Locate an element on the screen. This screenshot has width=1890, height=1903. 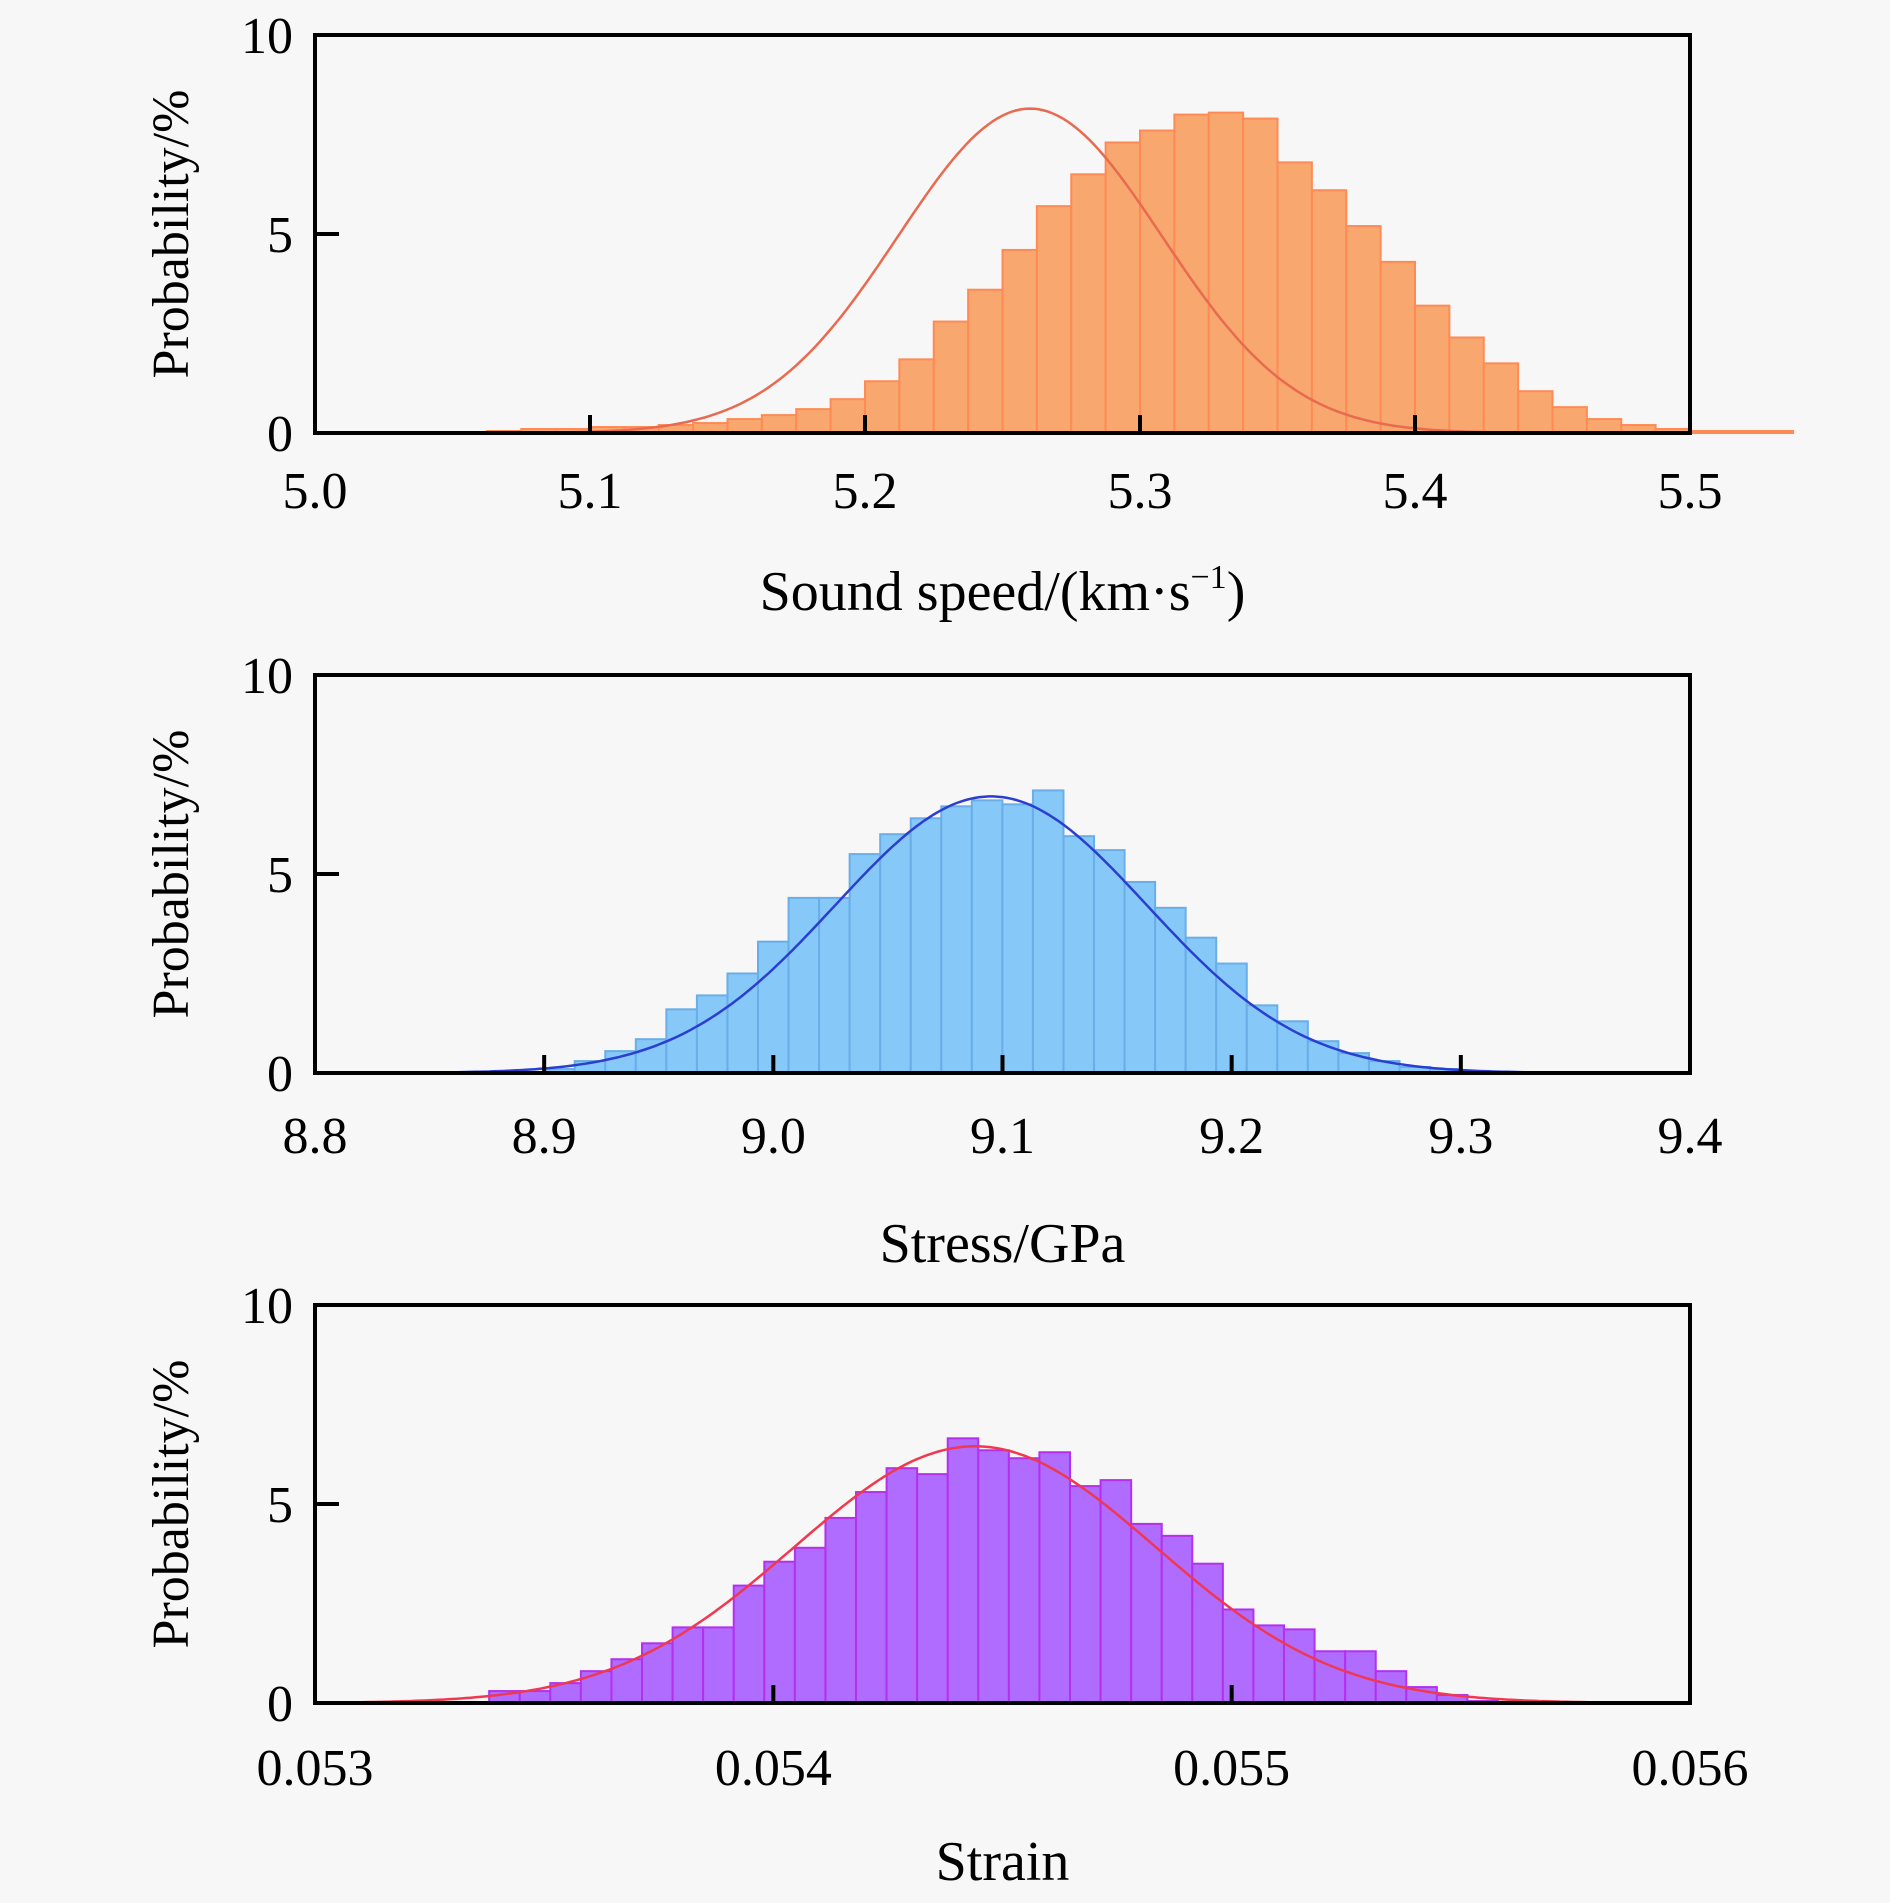
x-tick-label: 5.2 is located at coordinates (865, 491).